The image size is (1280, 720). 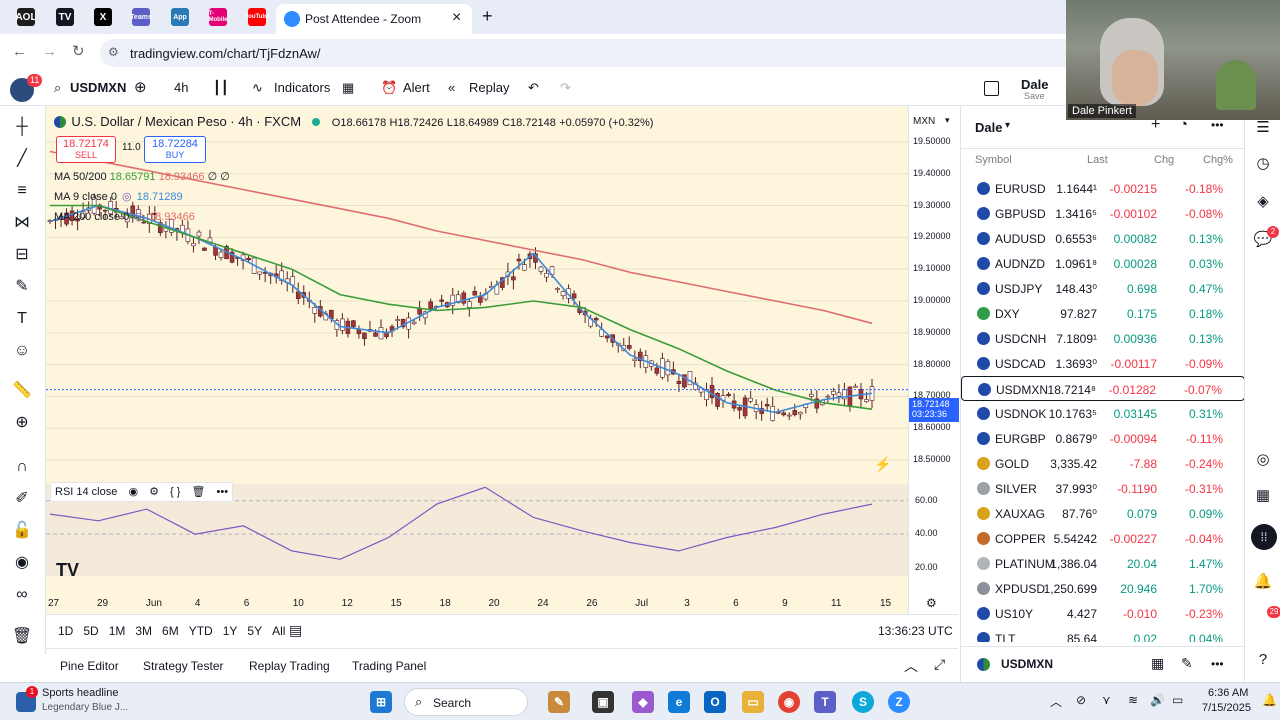 I want to click on collapse-panel-icon: ︿, so click(x=911, y=666).